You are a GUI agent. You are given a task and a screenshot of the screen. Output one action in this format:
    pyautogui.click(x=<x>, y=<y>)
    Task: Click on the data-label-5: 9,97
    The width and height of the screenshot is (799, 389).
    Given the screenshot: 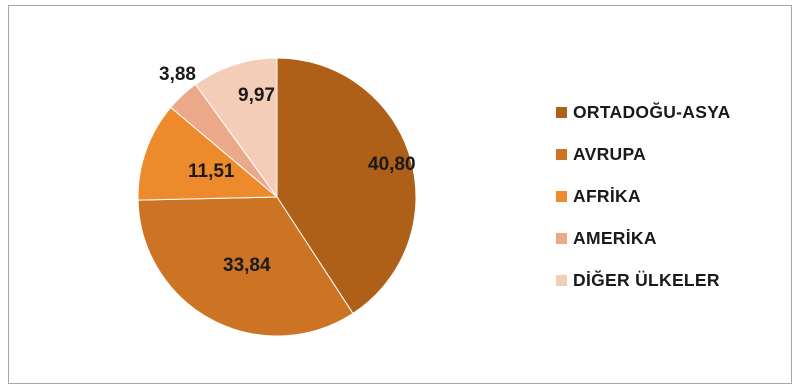 What is the action you would take?
    pyautogui.click(x=256, y=95)
    